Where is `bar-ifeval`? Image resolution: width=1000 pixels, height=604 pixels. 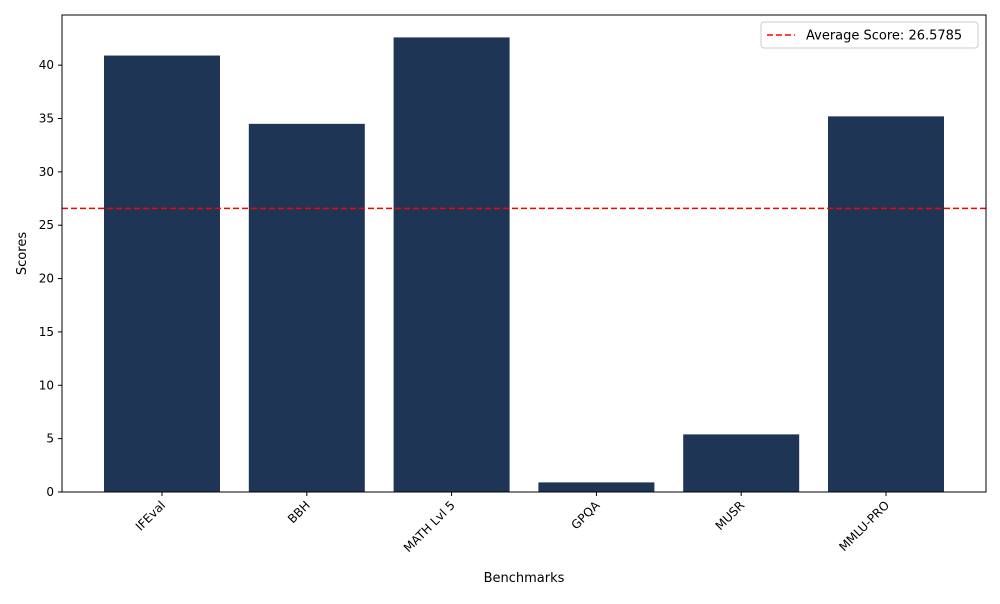 bar-ifeval is located at coordinates (162, 274).